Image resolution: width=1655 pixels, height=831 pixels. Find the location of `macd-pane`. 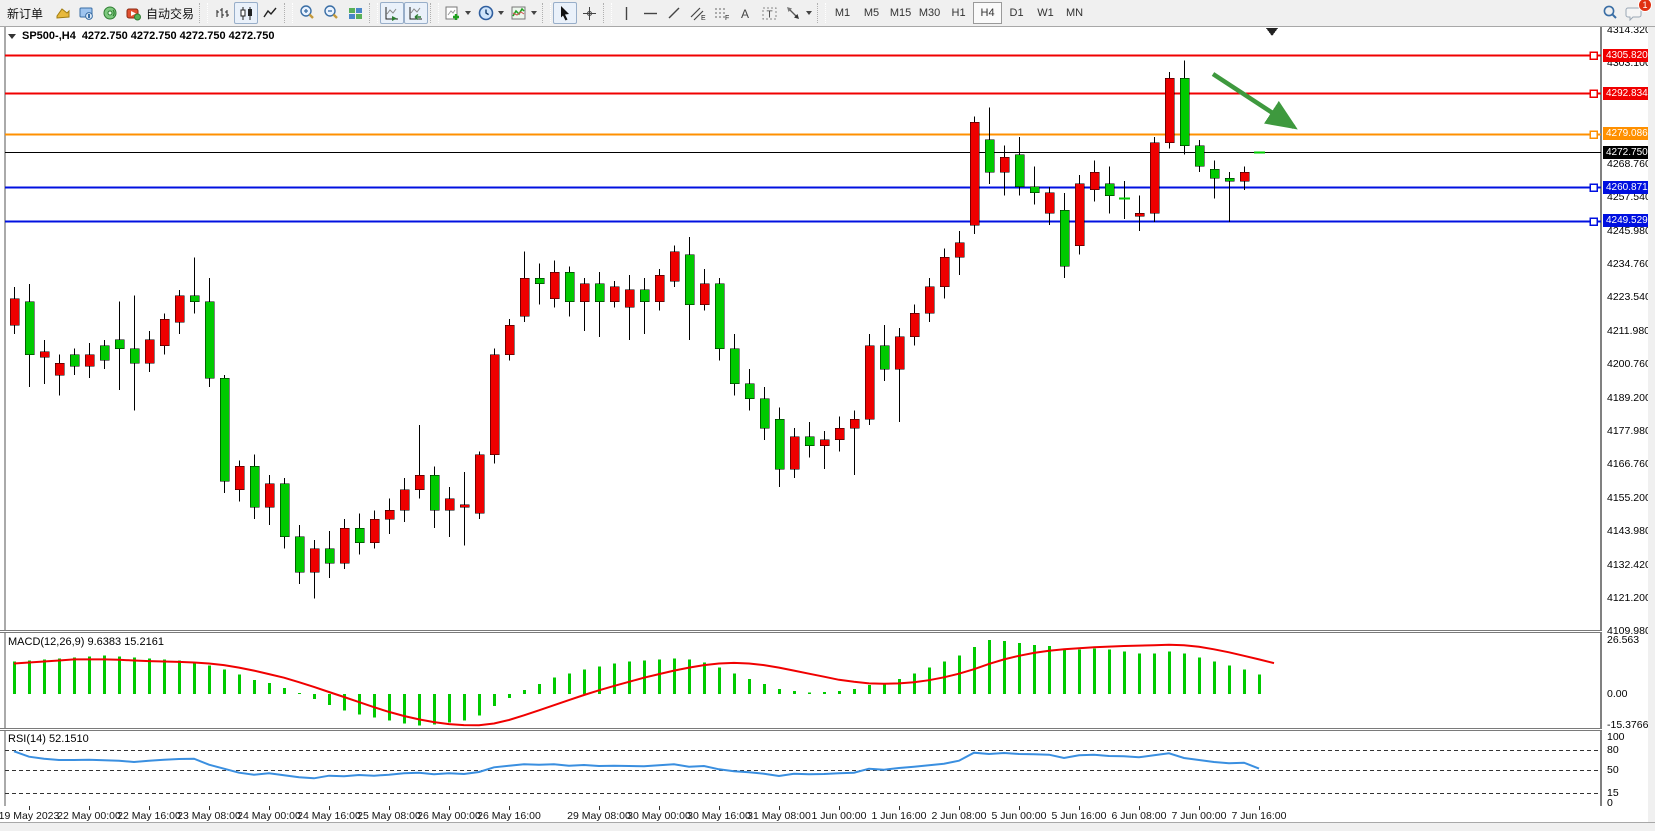

macd-pane is located at coordinates (801, 680).